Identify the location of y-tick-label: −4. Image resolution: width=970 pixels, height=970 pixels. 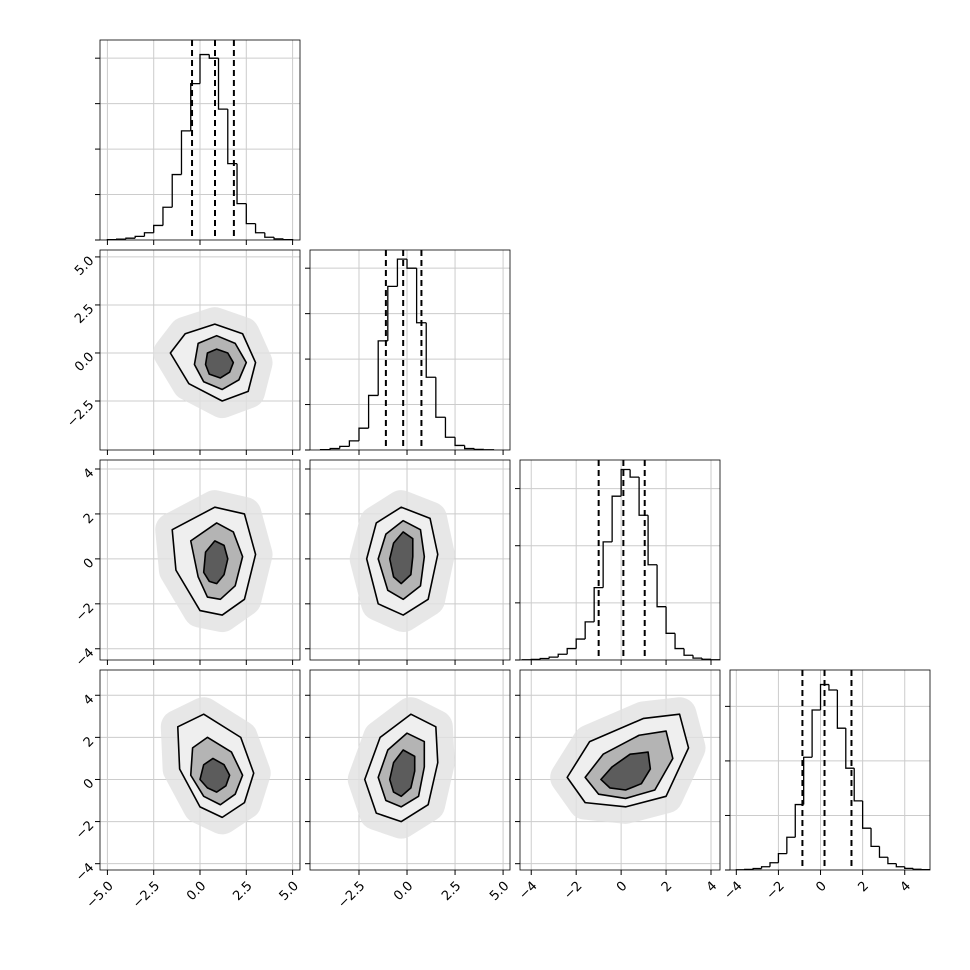
(85, 657).